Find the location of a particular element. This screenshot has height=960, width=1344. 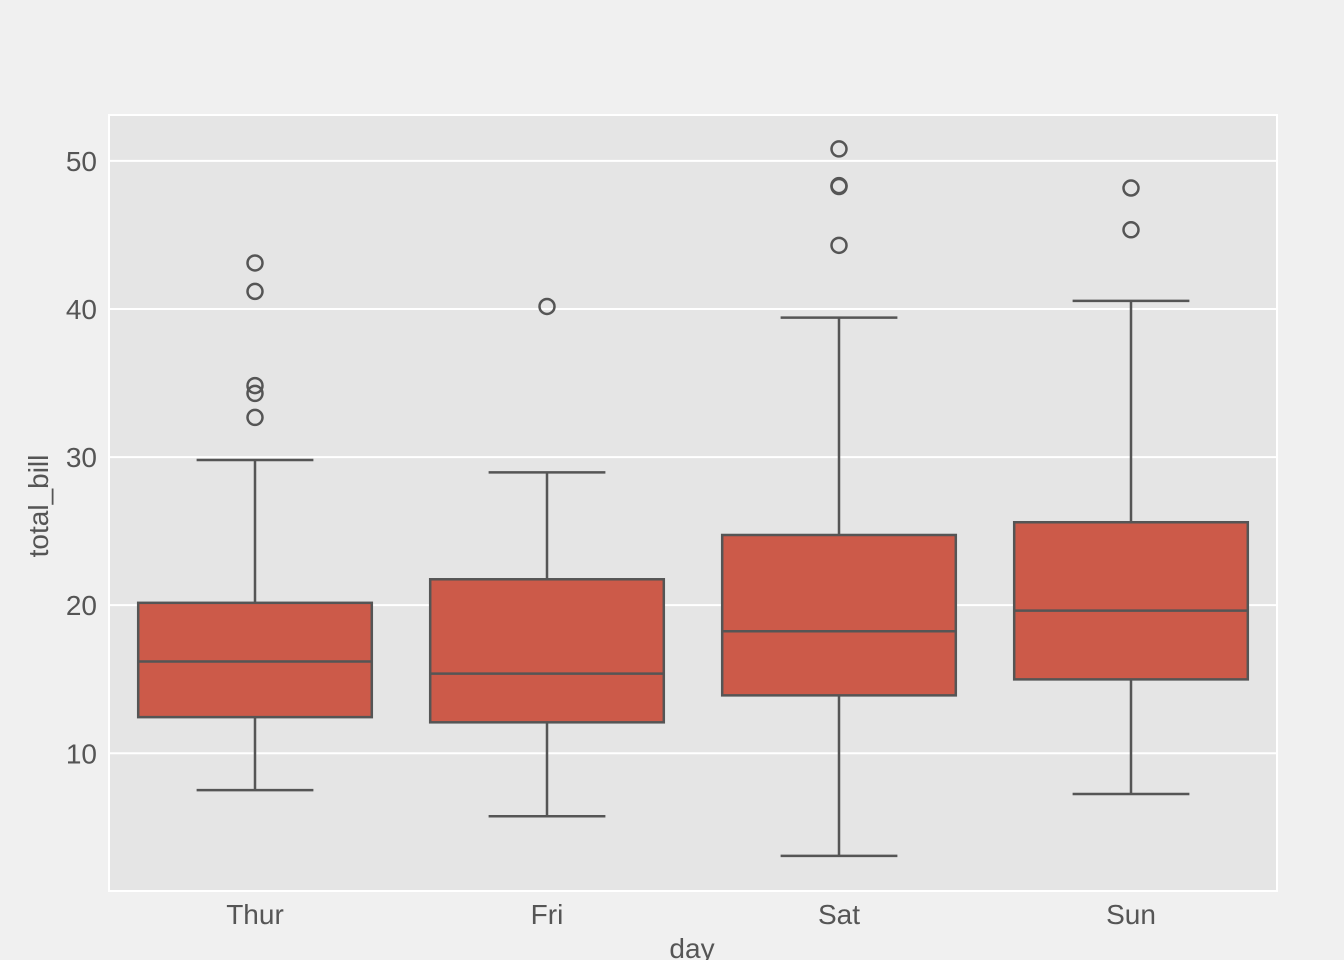

x-tick-label: Fri is located at coordinates (547, 914).